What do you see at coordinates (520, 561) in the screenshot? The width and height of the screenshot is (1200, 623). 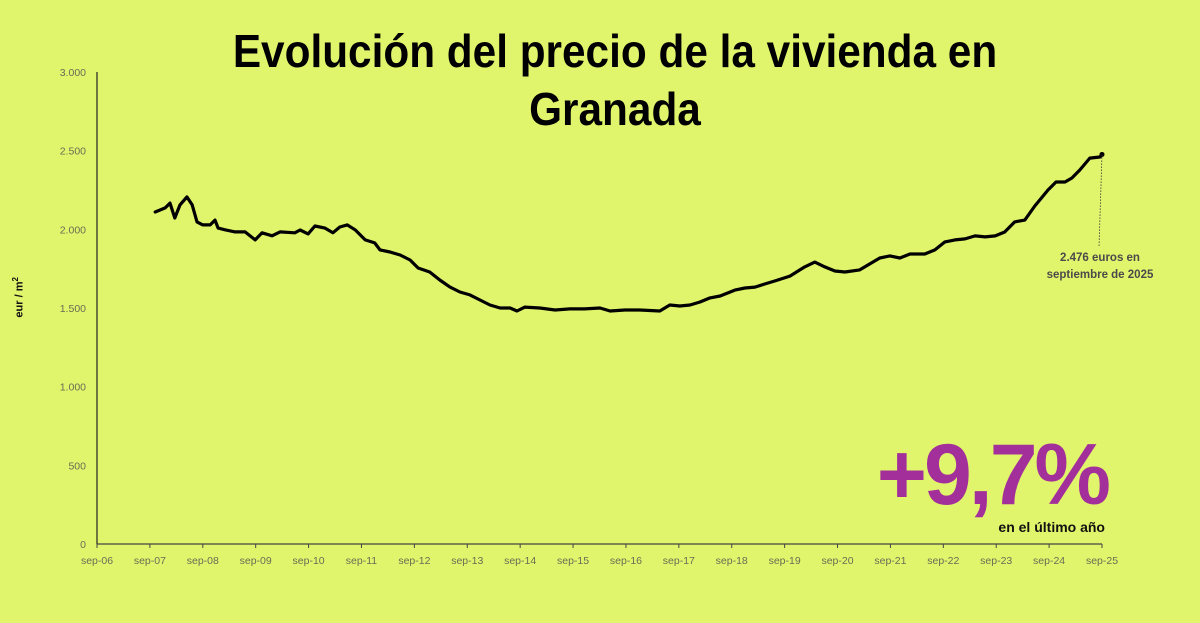 I see `x-tick-label: sep-14` at bounding box center [520, 561].